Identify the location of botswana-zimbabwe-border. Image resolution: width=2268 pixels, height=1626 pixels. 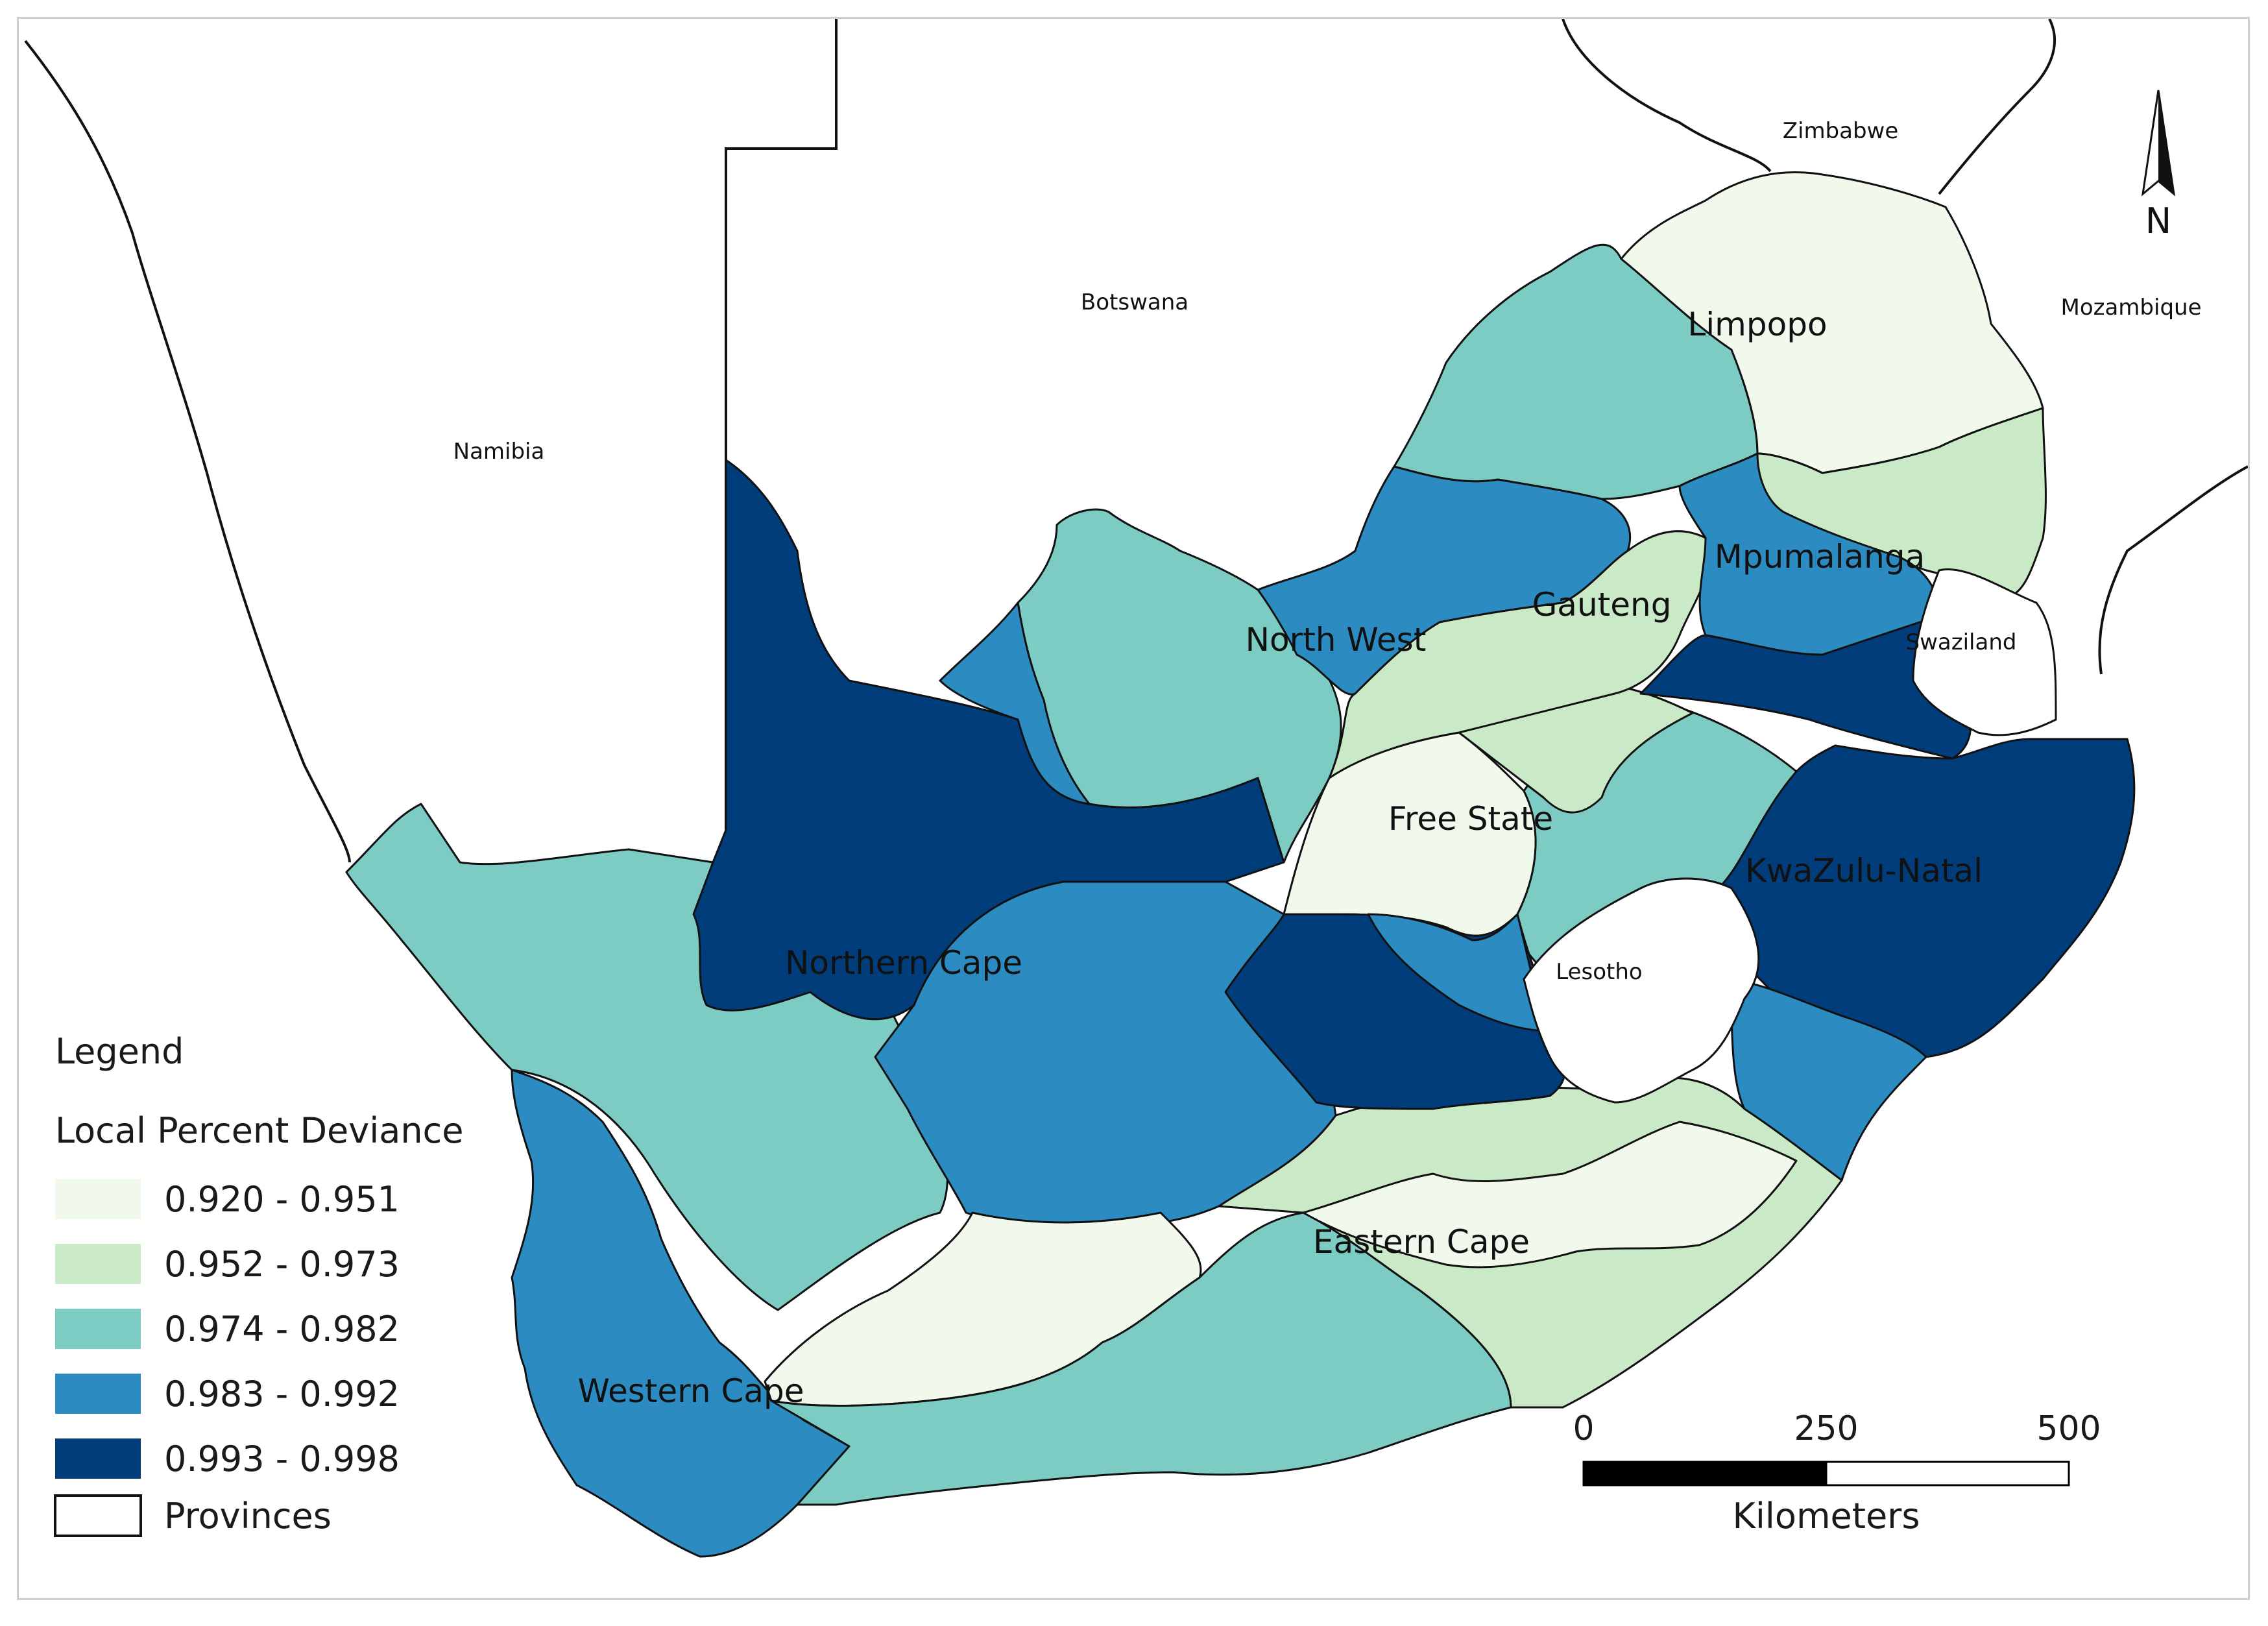
(1667, 96).